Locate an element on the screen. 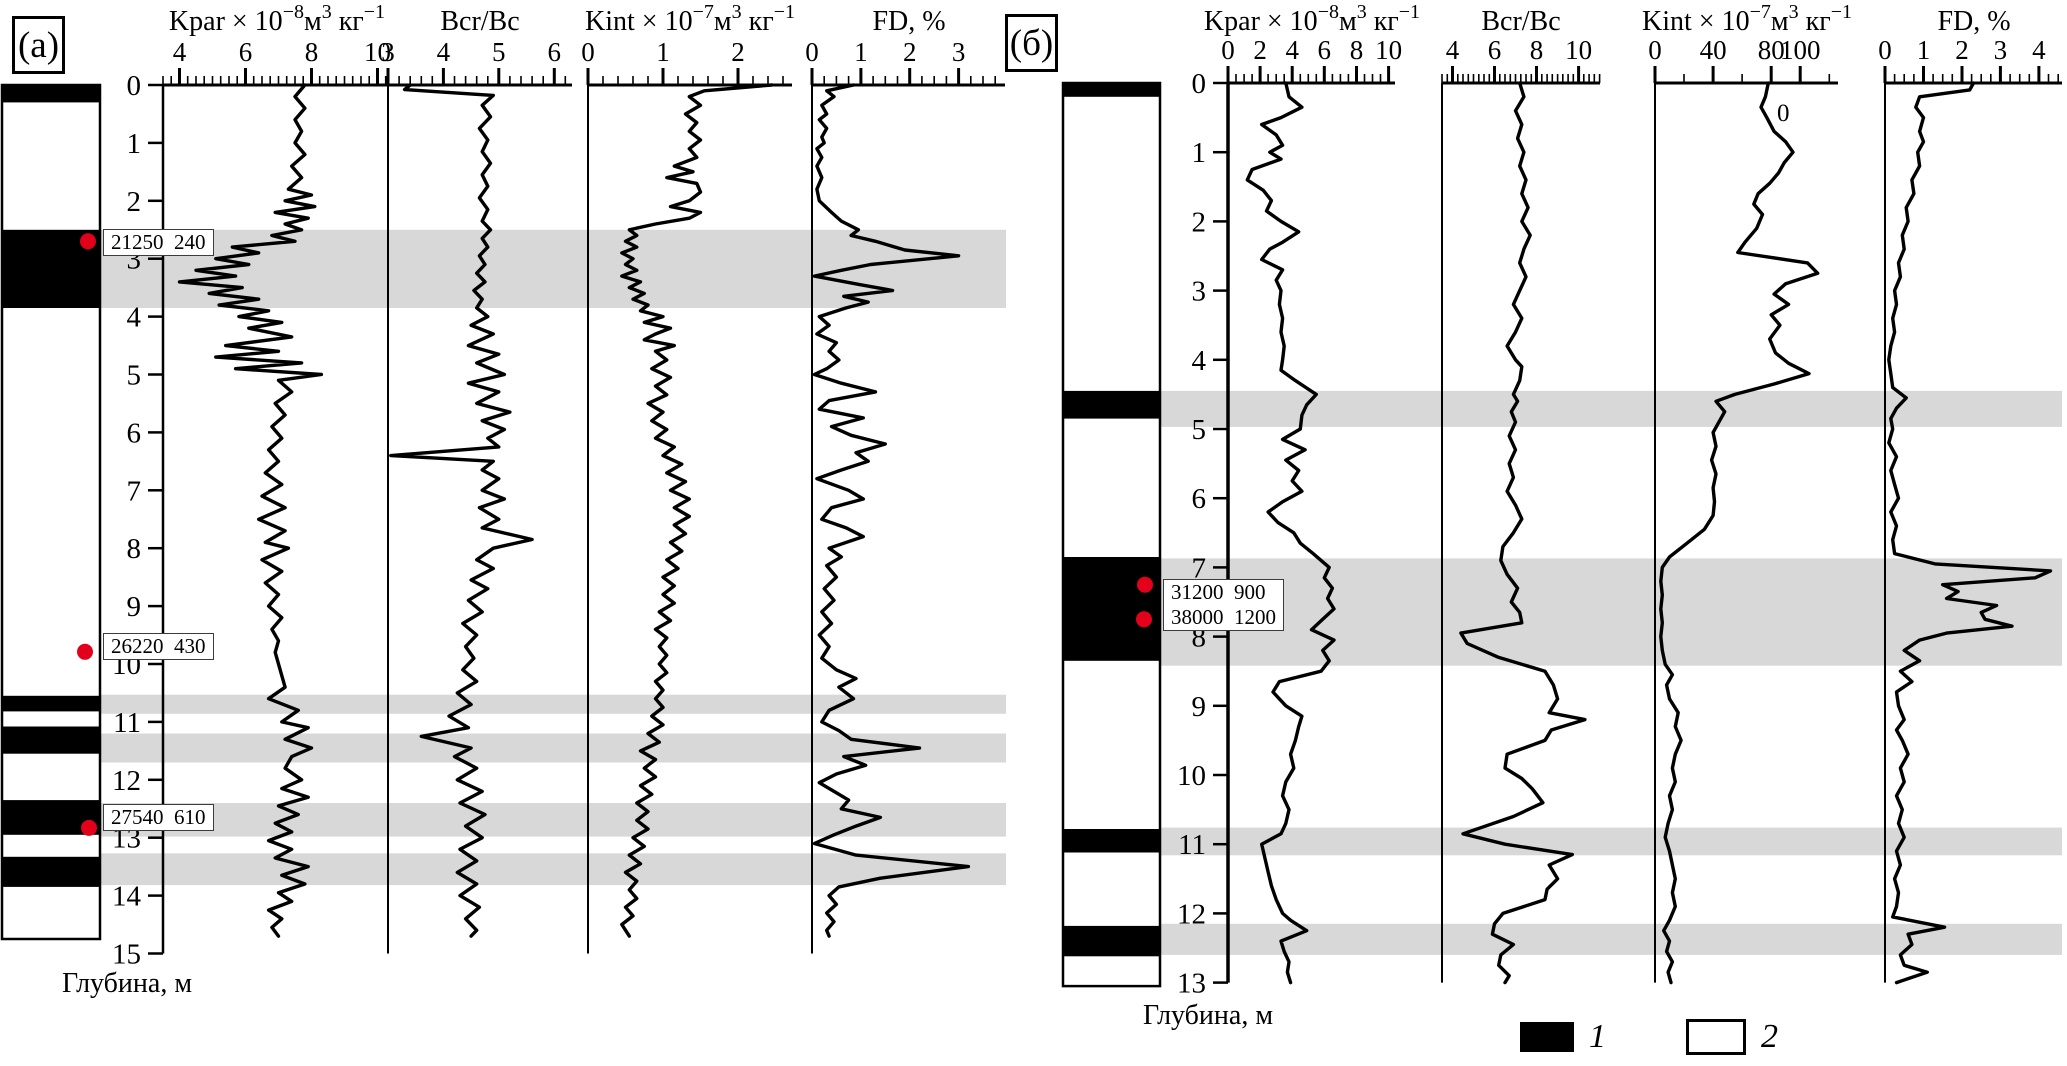 The height and width of the screenshot is (1066, 2067). legend-item-black: 1 is located at coordinates (1563, 1037).